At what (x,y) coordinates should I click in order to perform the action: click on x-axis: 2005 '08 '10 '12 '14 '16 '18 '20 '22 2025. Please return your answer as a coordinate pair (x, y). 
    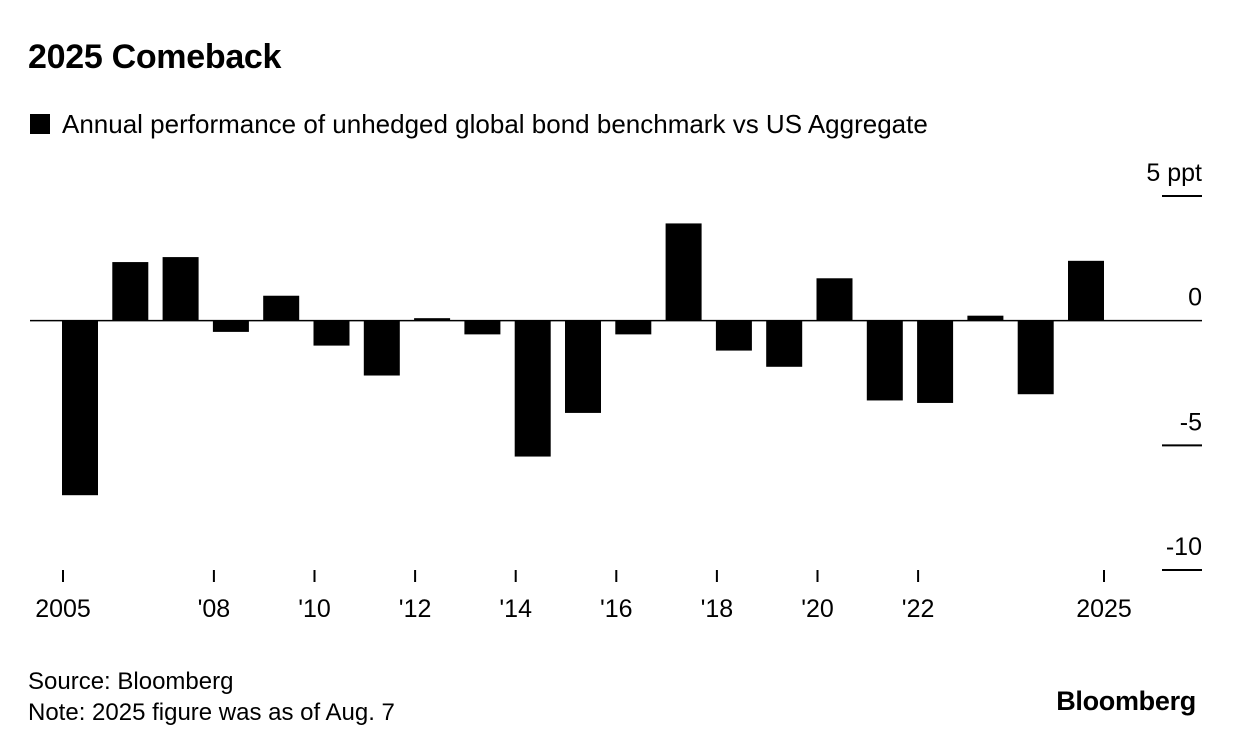
    Looking at the image, I should click on (583, 596).